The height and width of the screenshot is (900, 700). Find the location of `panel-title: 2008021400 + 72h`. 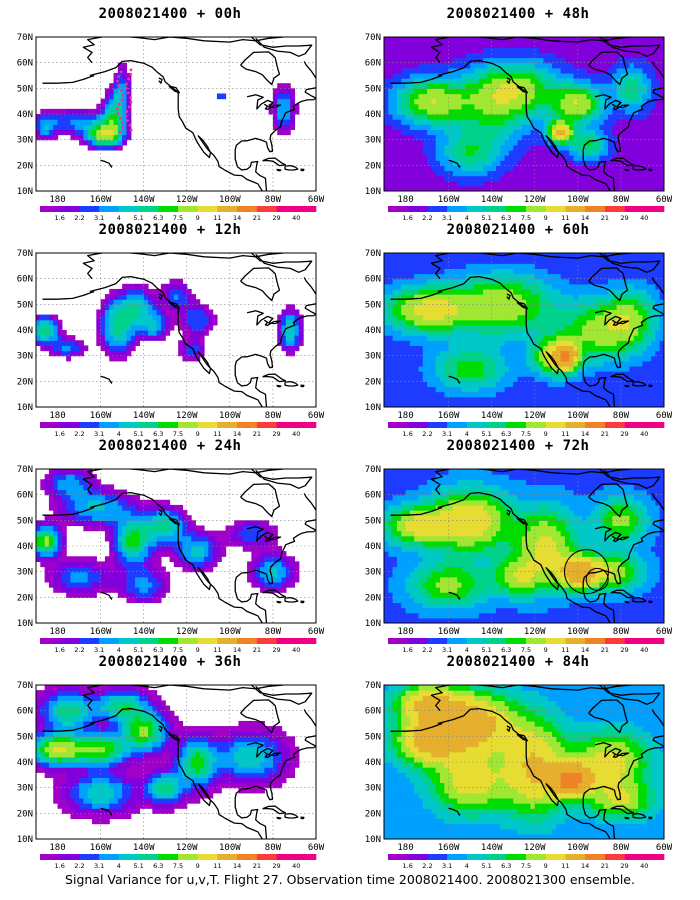

panel-title: 2008021400 + 72h is located at coordinates (518, 446).